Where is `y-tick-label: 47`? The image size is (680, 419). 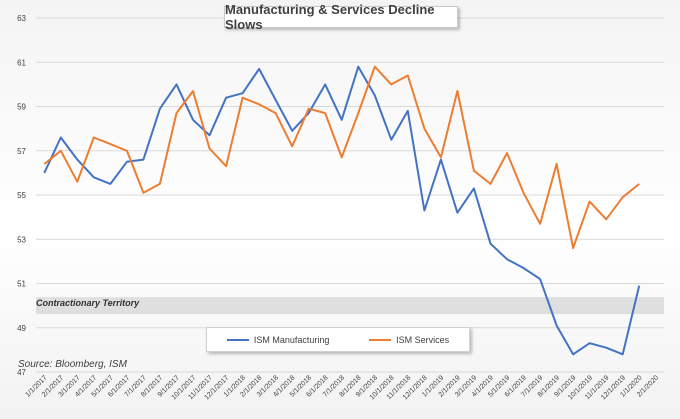
y-tick-label: 47 is located at coordinates (21, 372).